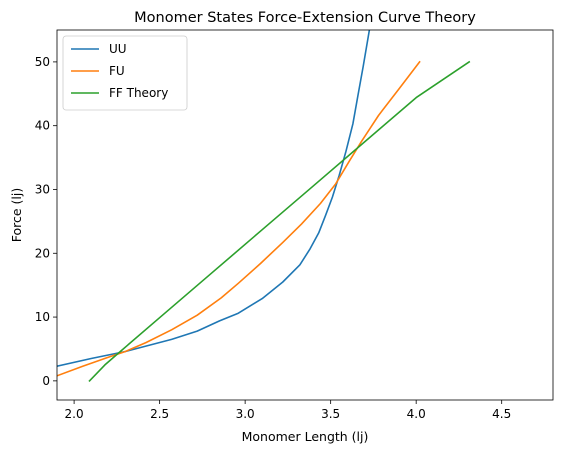  Describe the element at coordinates (42, 189) in the screenshot. I see `y-tick-label: 30` at that location.